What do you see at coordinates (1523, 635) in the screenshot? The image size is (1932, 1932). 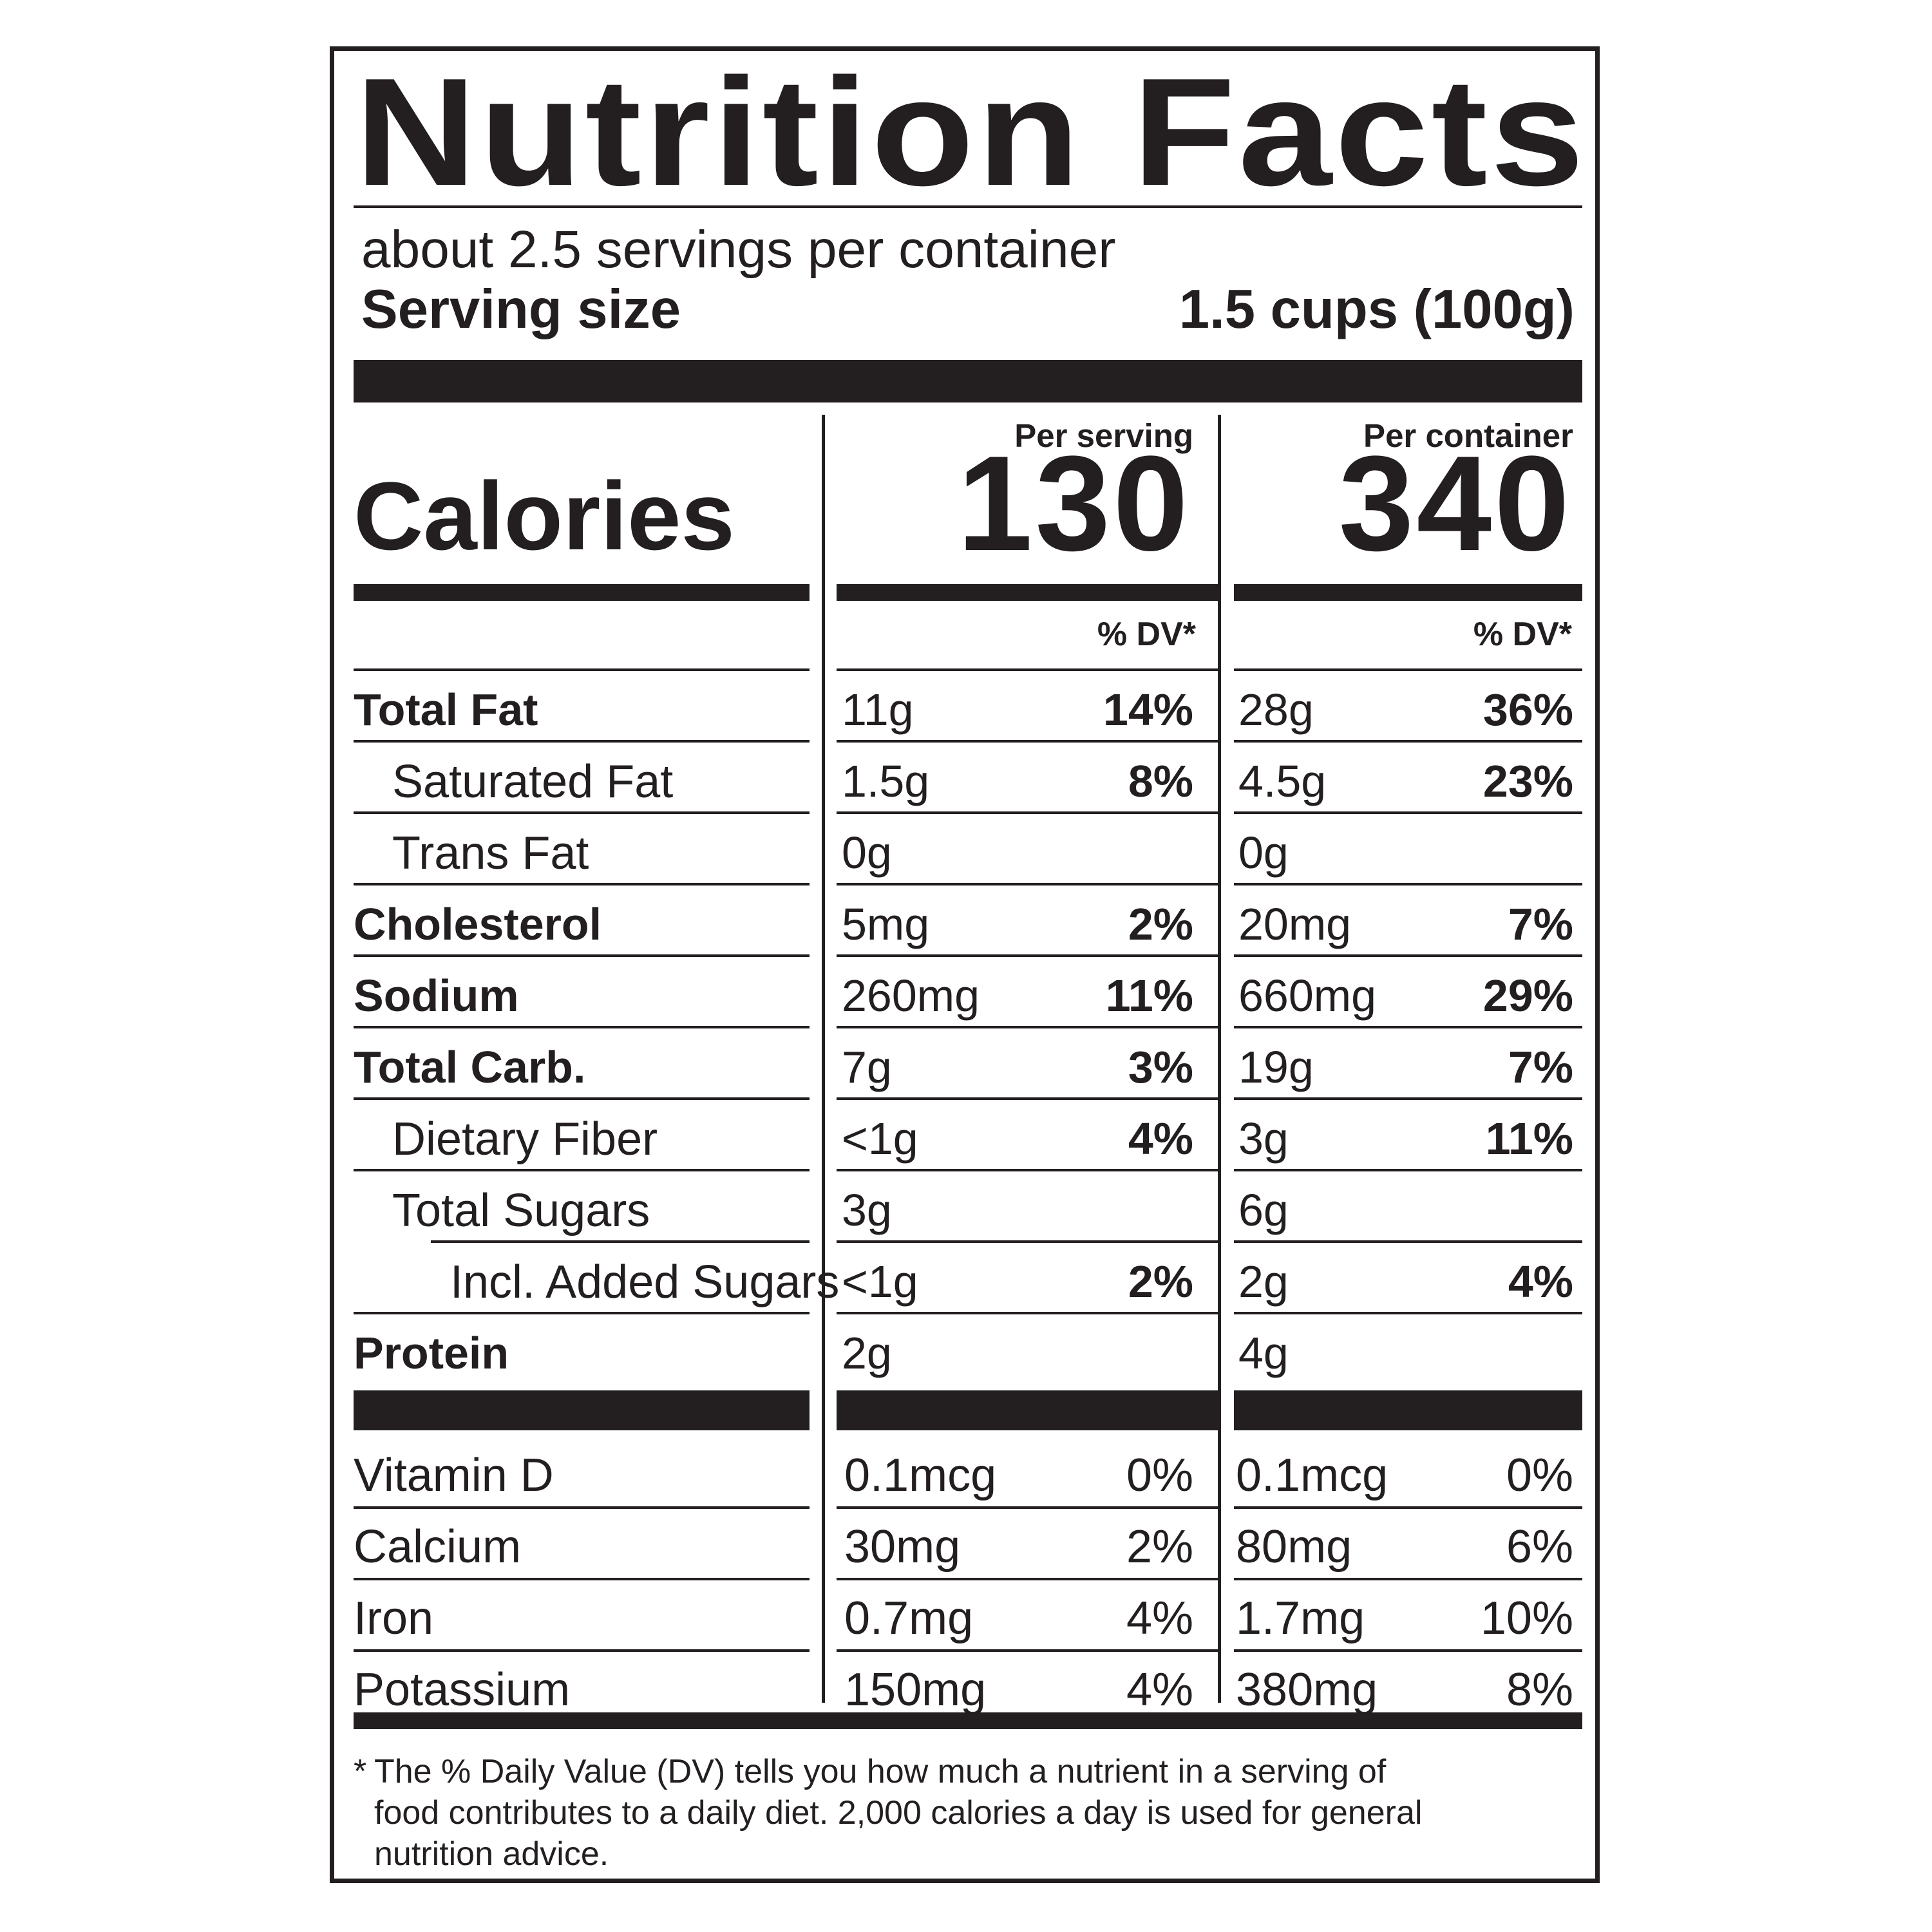 I see `dv-header-container: % DV*` at bounding box center [1523, 635].